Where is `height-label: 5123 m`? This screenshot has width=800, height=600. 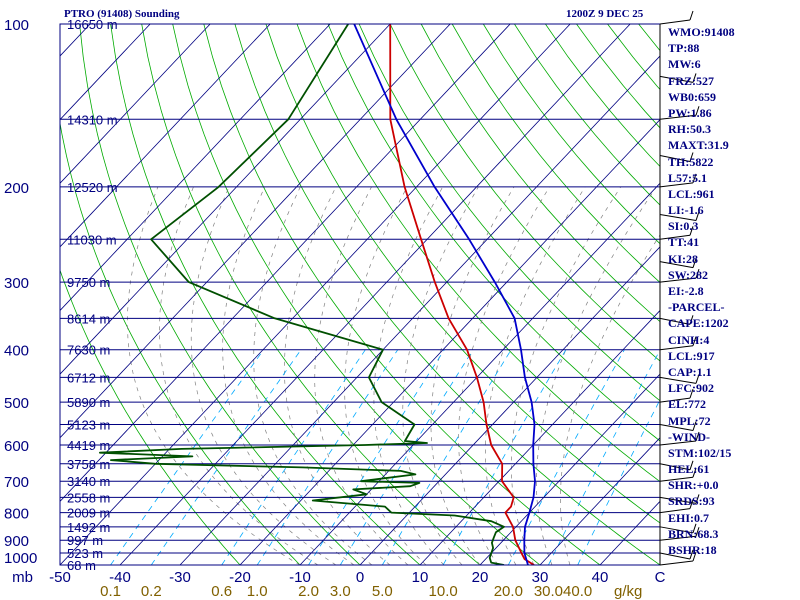
height-label: 5123 m is located at coordinates (88, 425).